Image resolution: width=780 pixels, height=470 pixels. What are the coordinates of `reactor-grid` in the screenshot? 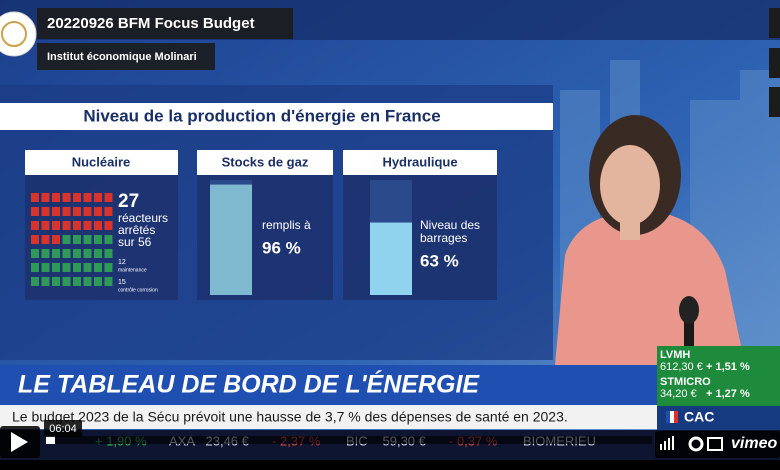 It's located at (72, 239).